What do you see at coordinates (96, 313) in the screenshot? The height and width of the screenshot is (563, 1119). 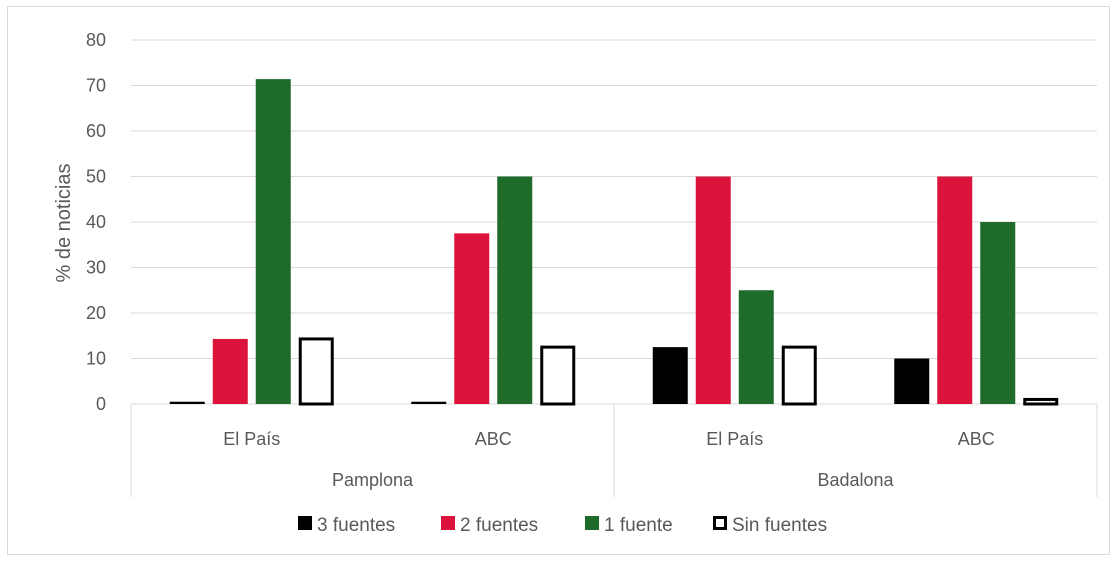 I see `y-tick-label: 20` at bounding box center [96, 313].